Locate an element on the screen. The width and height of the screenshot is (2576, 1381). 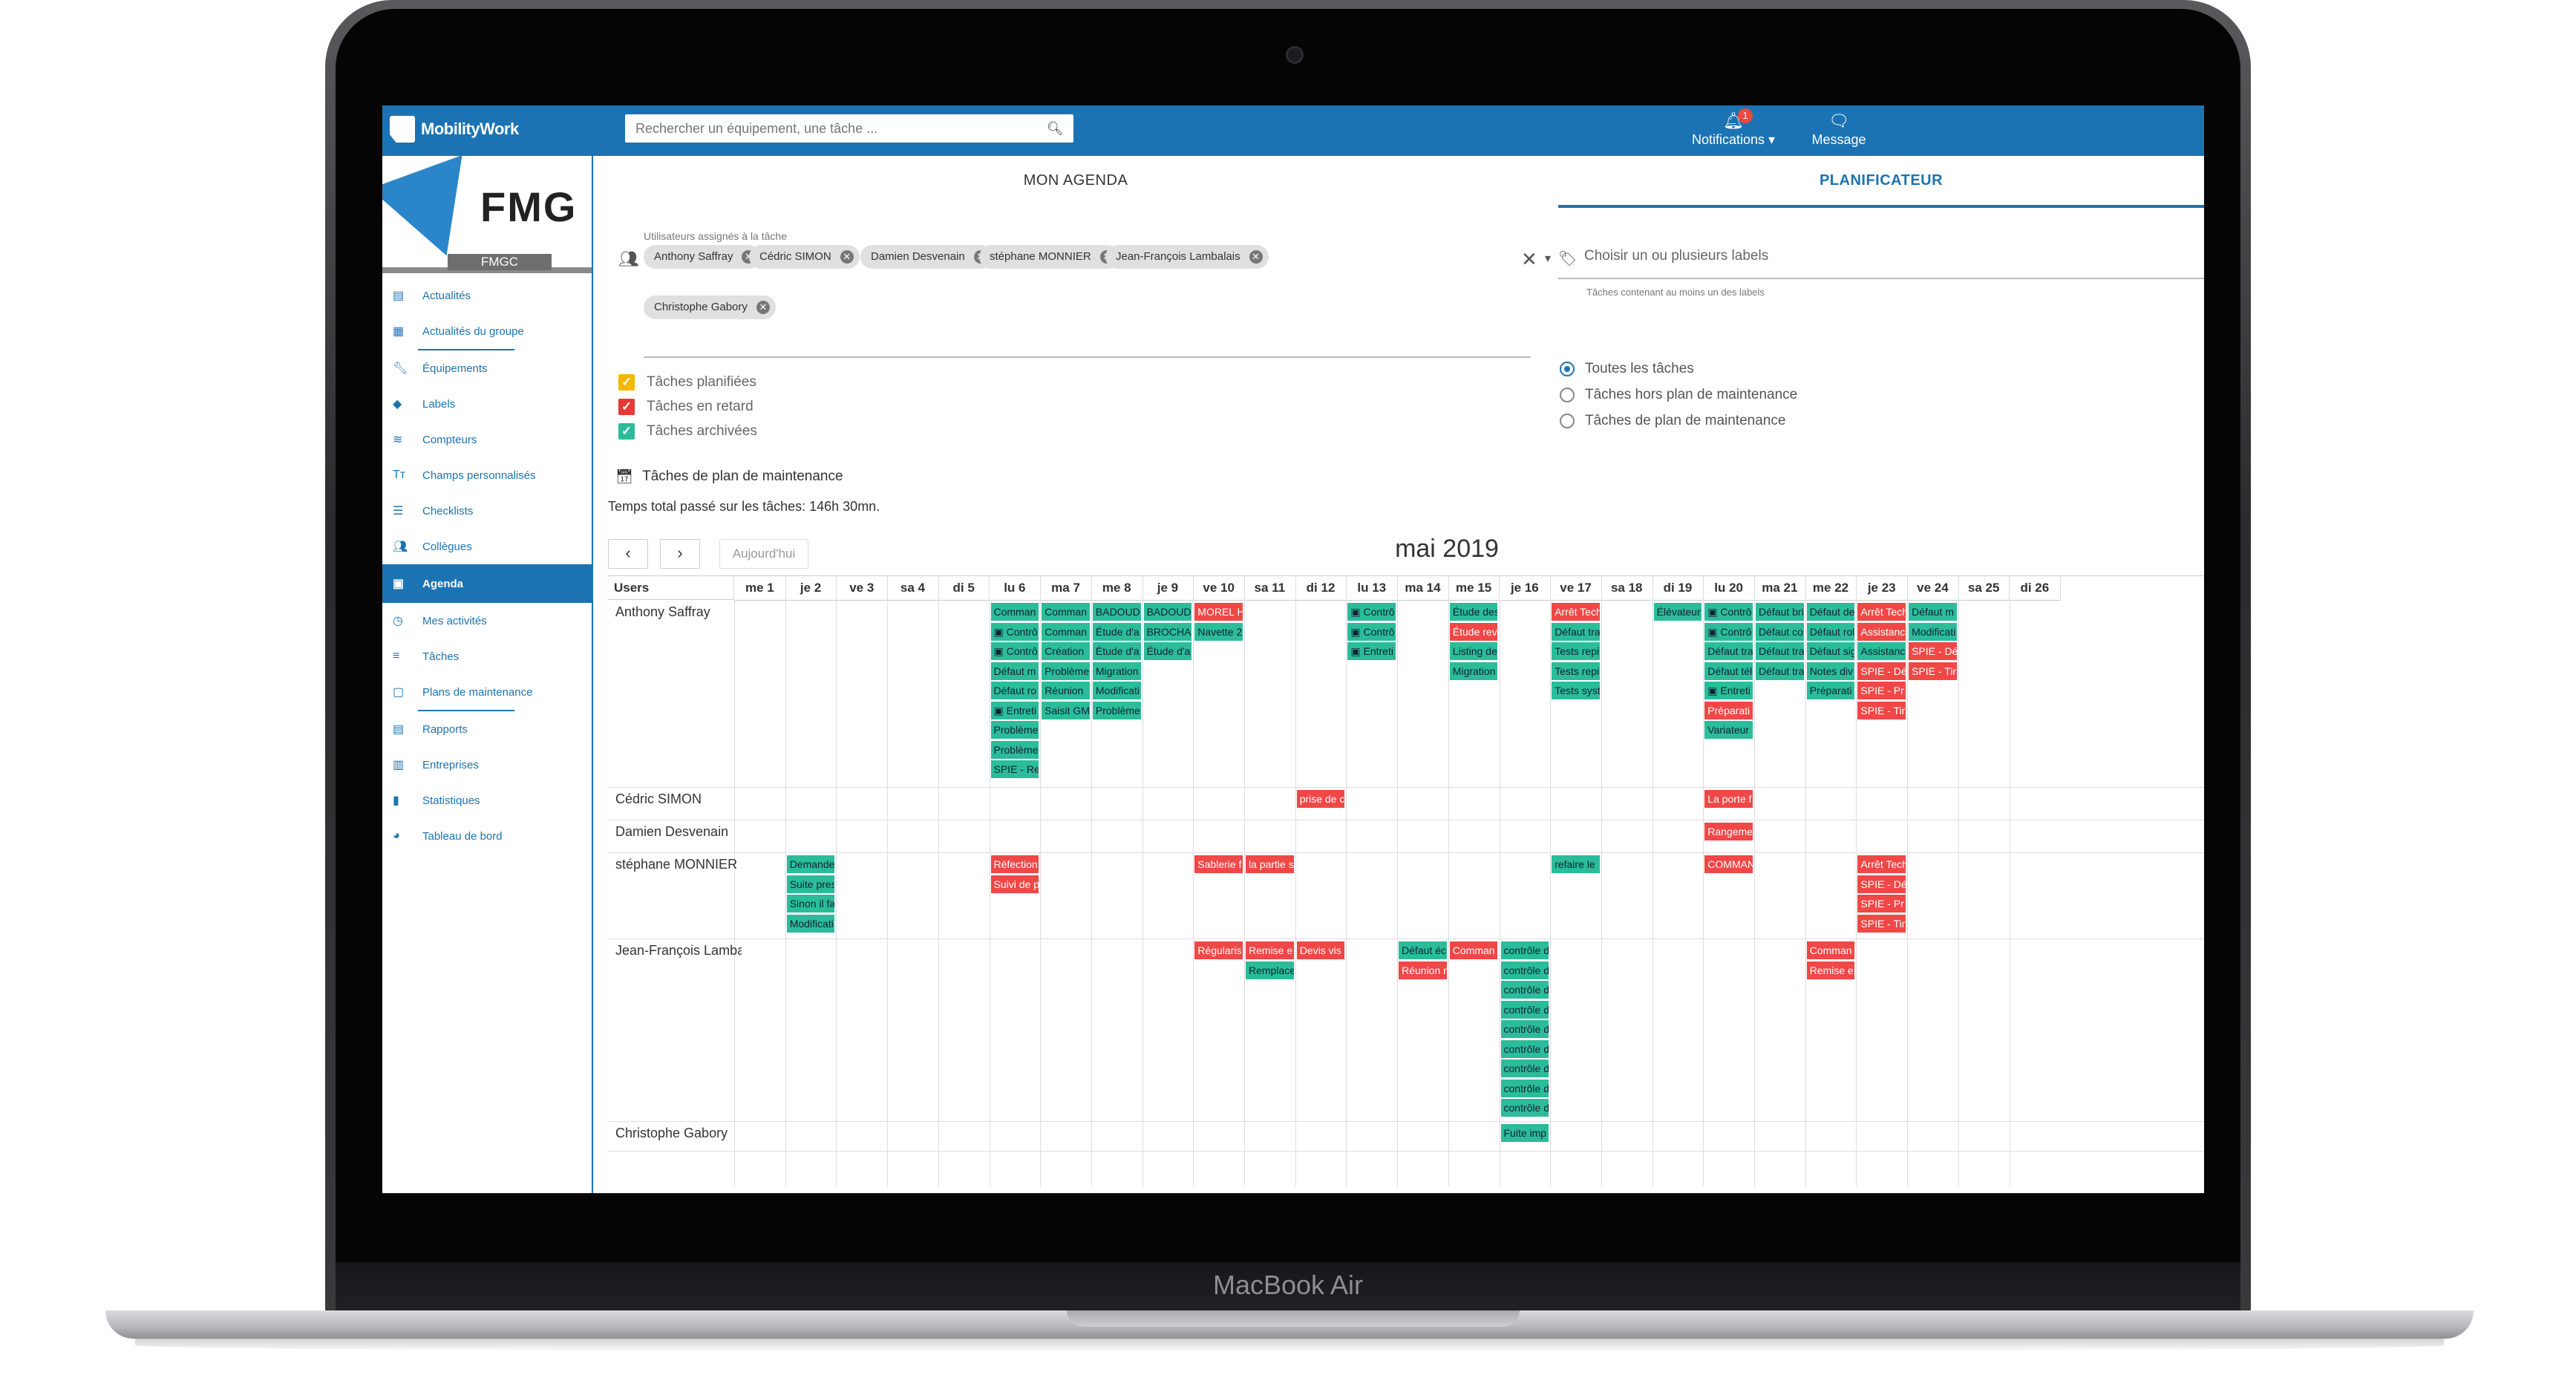
radio-option: Toutes les tâches is located at coordinates (1627, 369).